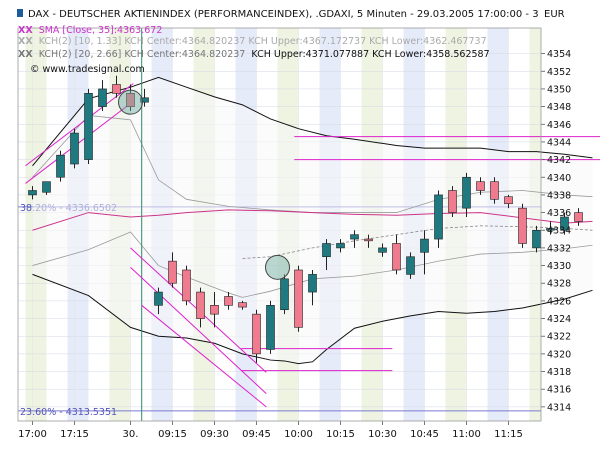 The image size is (600, 450). Describe the element at coordinates (68, 412) in the screenshot. I see `fib-level-label: 23.60% - 4313.5351` at that location.